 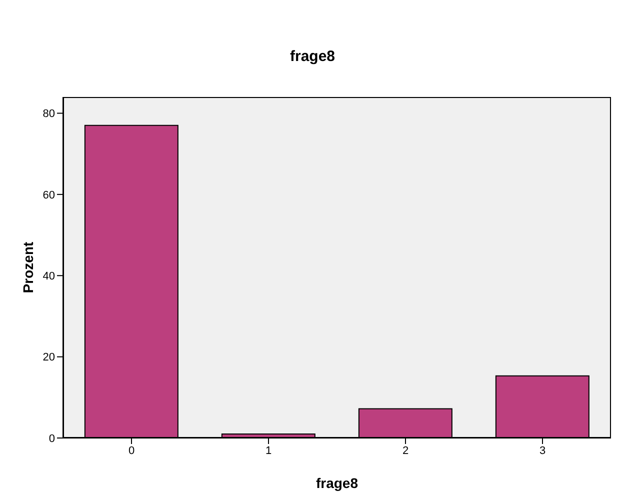 What do you see at coordinates (312, 56) in the screenshot?
I see `chart-title: frage8` at bounding box center [312, 56].